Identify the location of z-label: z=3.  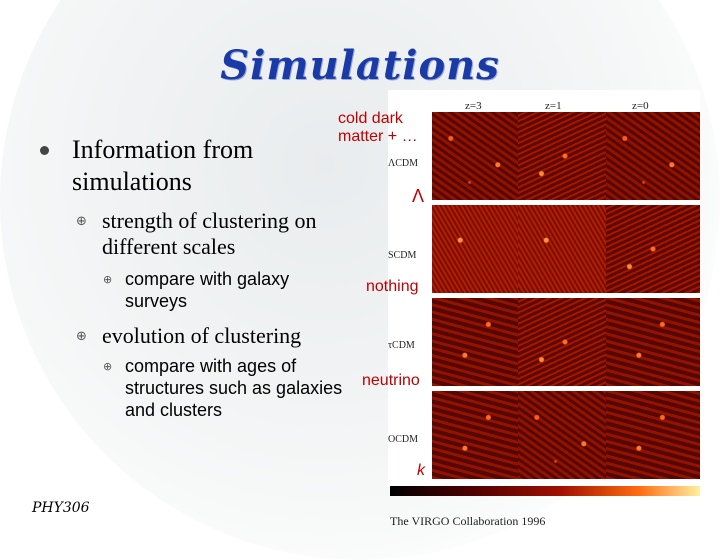
(473, 106).